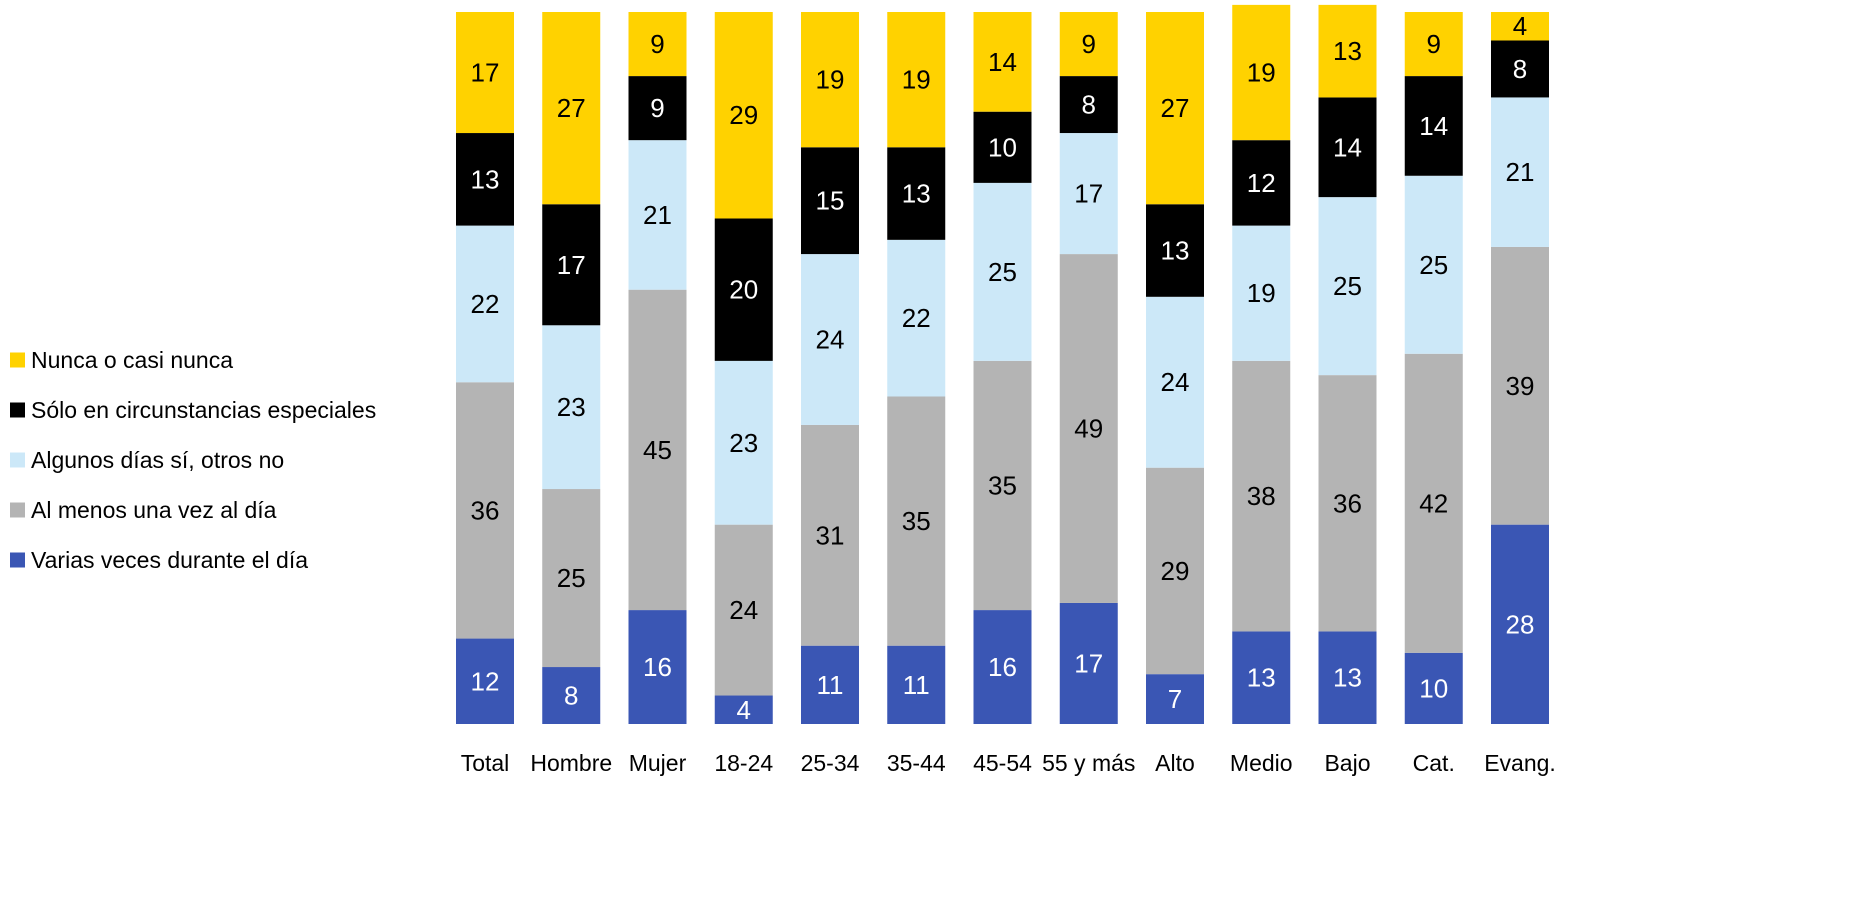  Describe the element at coordinates (17, 460) in the screenshot. I see `legend-swatch-algunos-dias-si-otros-no` at that location.